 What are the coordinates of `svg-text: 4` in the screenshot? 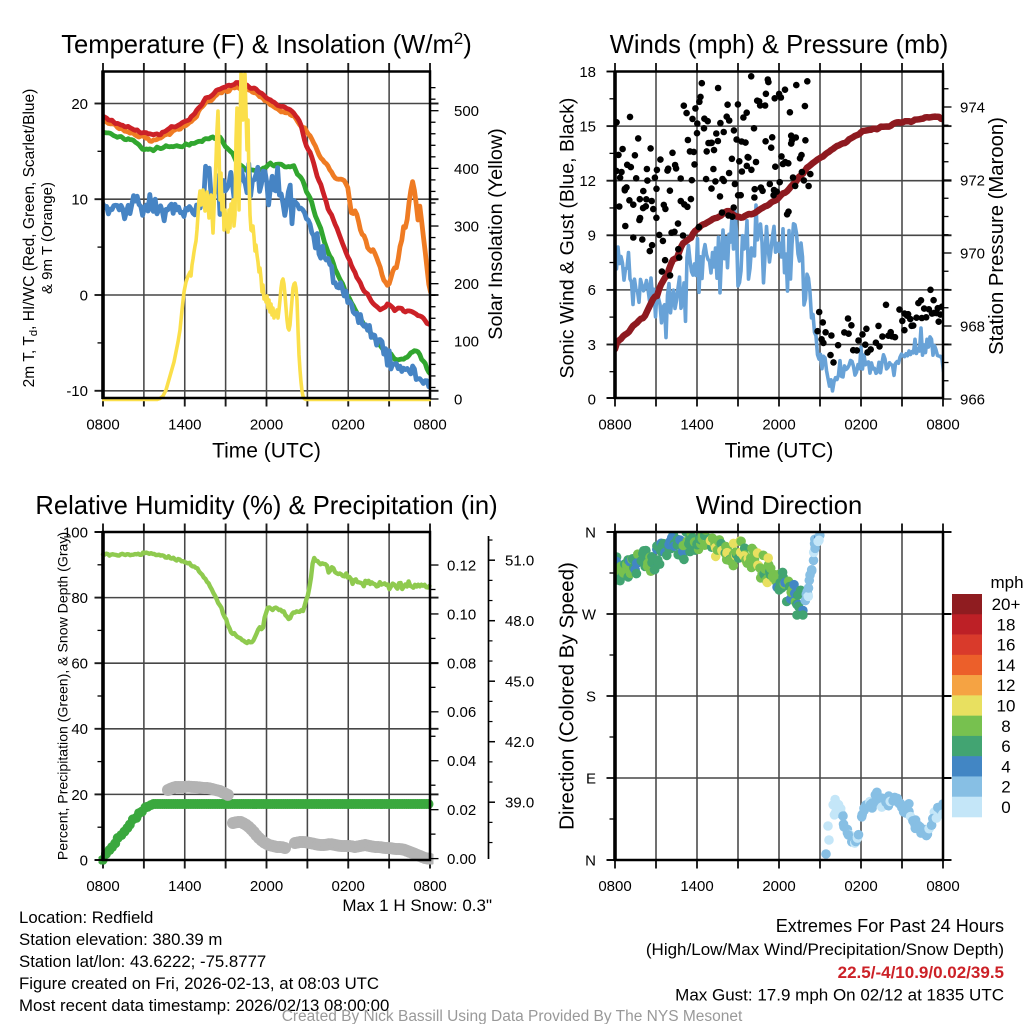 It's located at (1005, 766).